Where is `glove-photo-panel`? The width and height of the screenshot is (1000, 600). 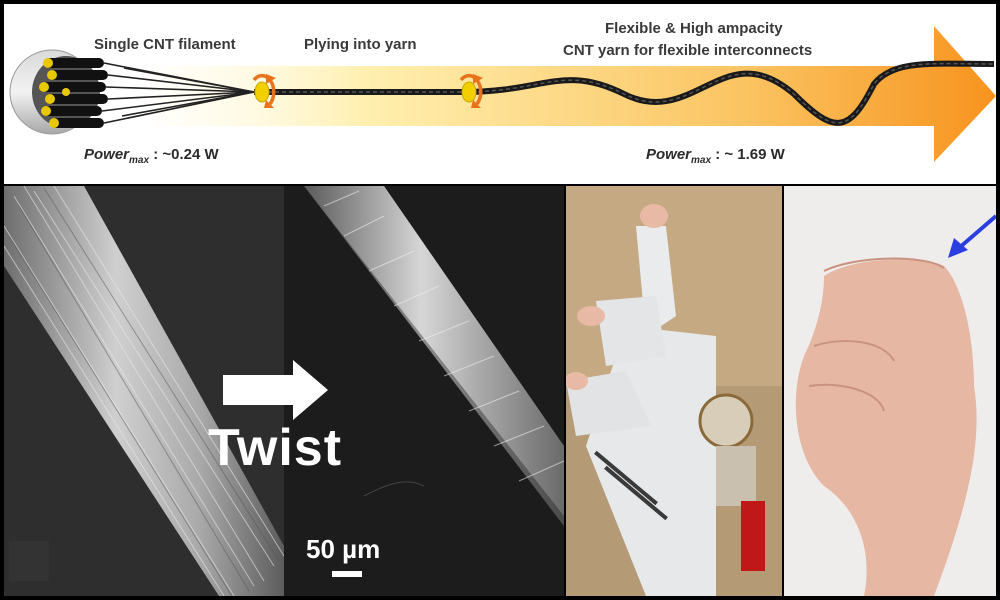
glove-photo-panel is located at coordinates (674, 391).